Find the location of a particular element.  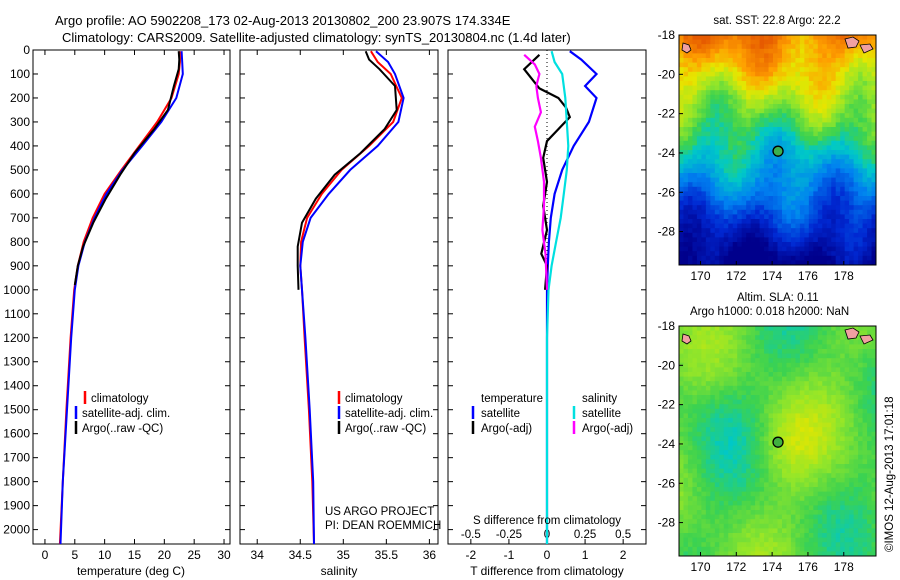

y-tick-label: 1100 is located at coordinates (17, 314).